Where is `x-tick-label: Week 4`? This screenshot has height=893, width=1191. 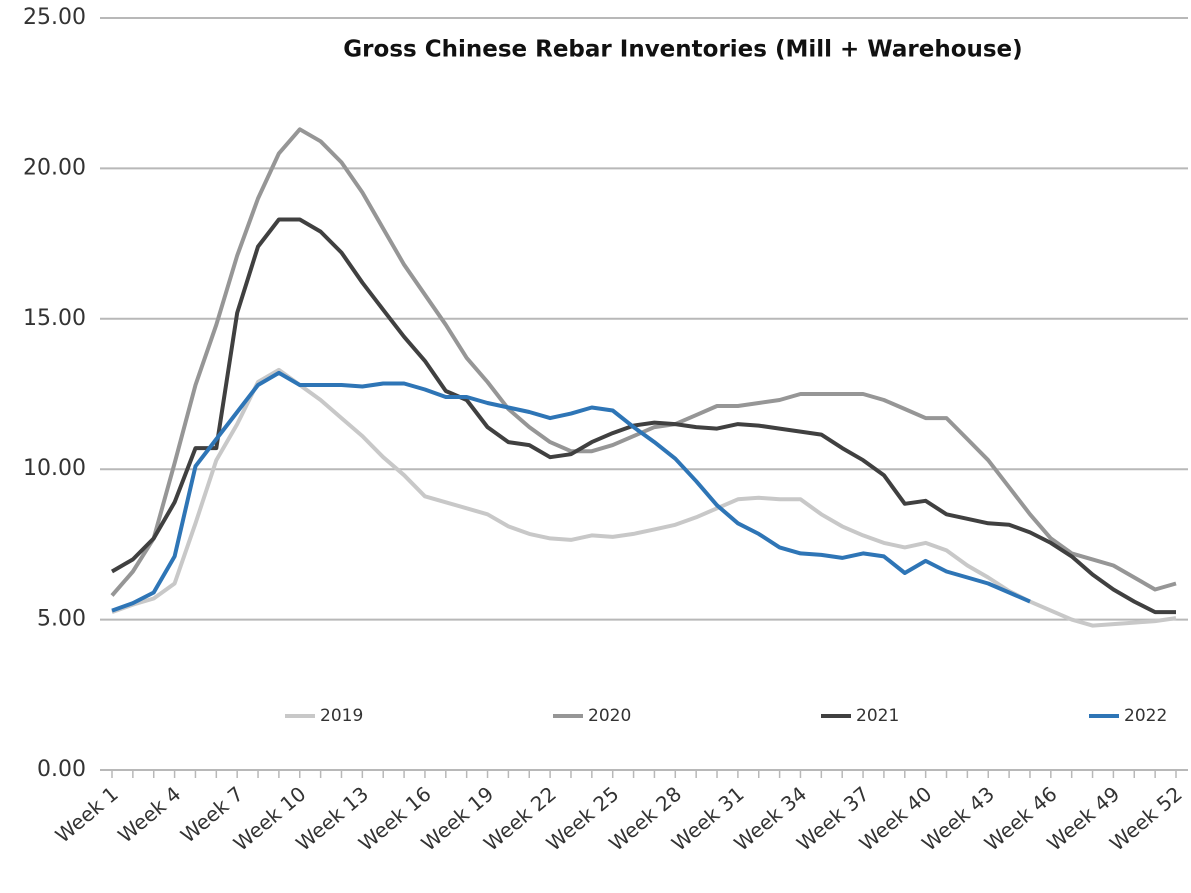
x-tick-label: Week 4 is located at coordinates (149, 815).